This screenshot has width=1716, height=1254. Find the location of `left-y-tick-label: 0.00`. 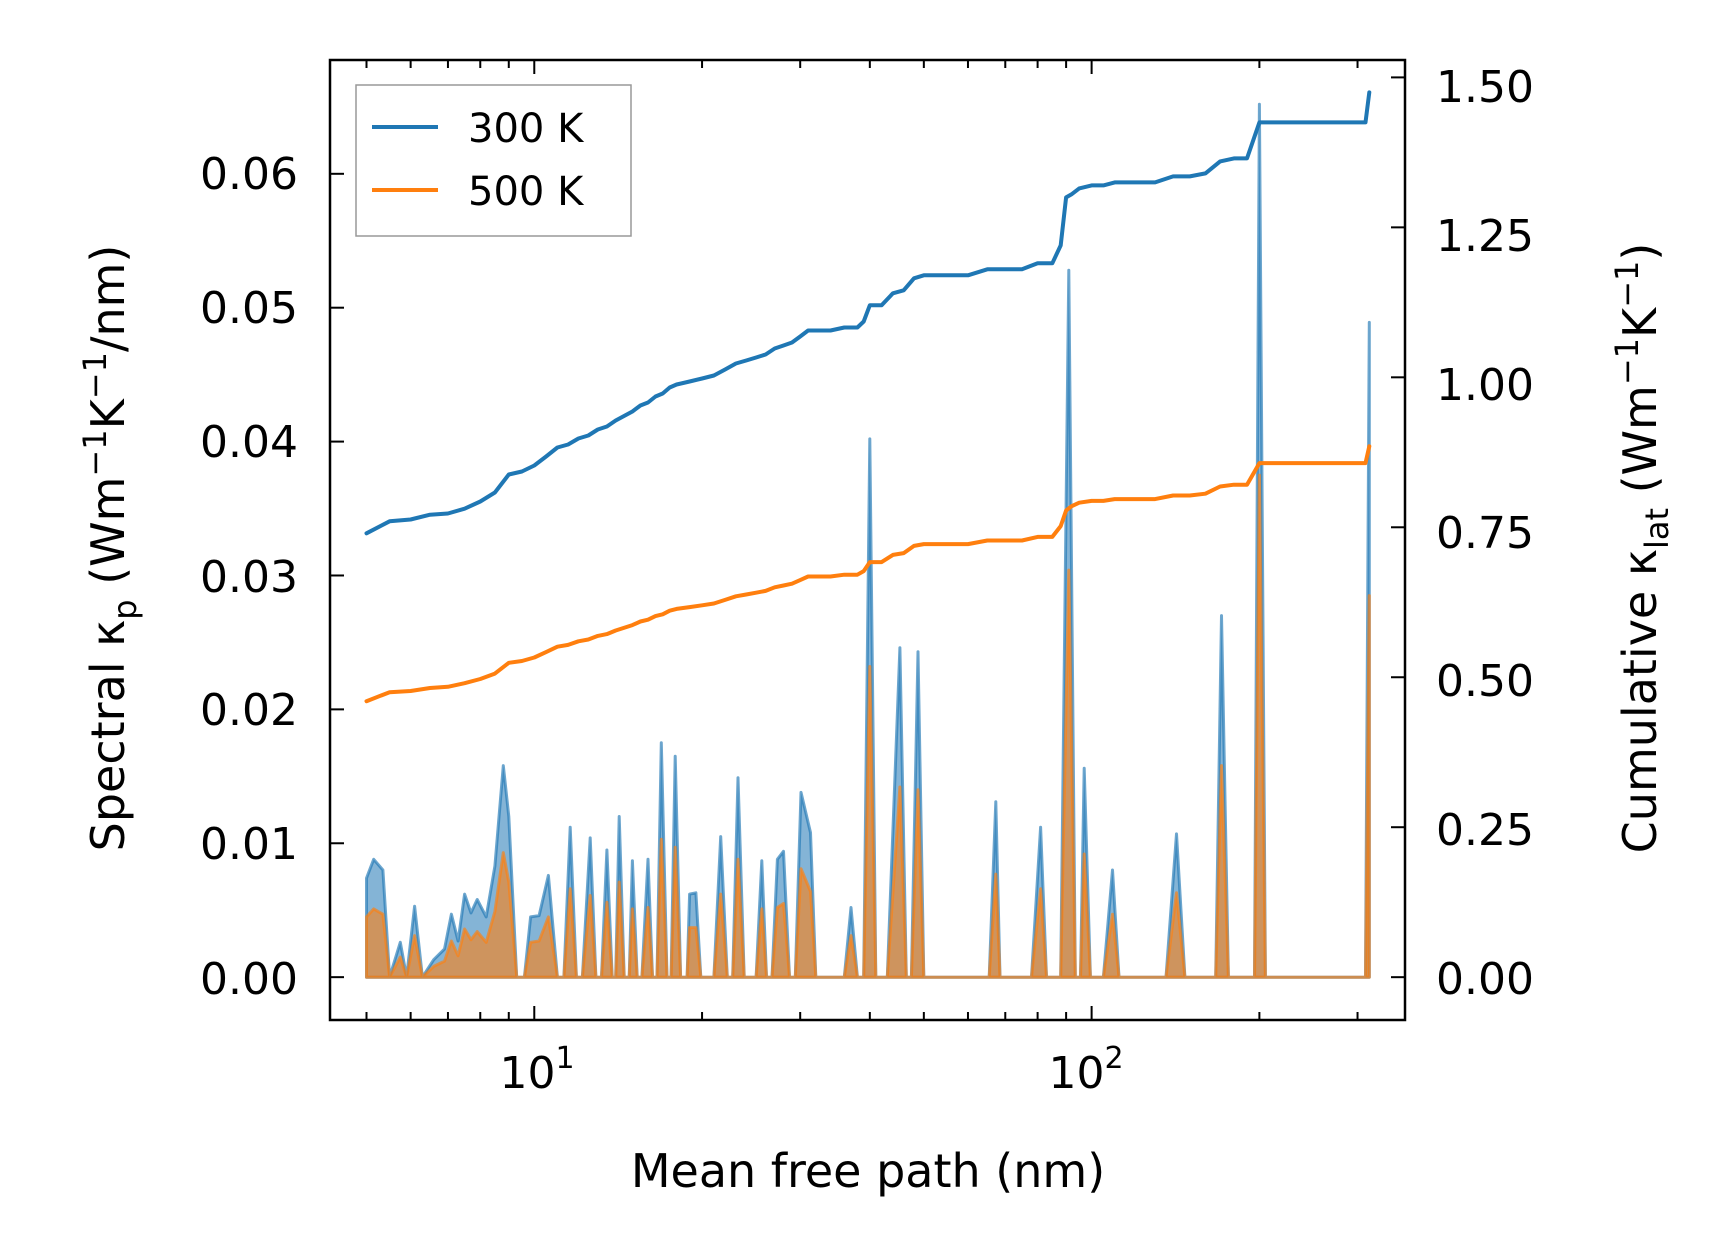

left-y-tick-label: 0.00 is located at coordinates (249, 979).